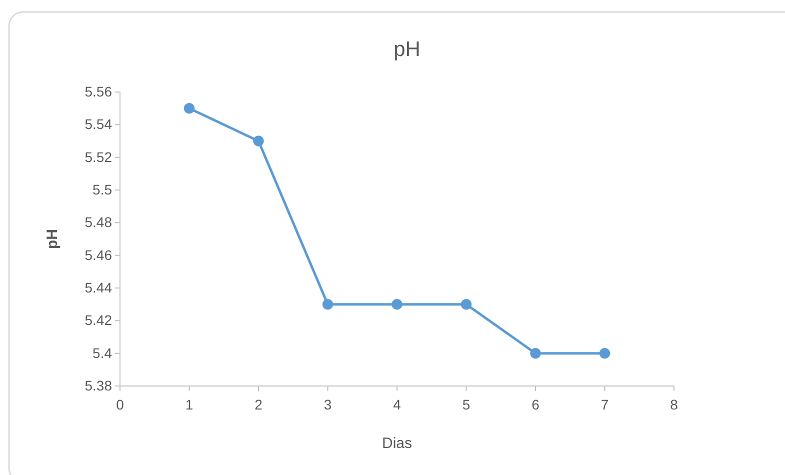 This screenshot has width=785, height=475. Describe the element at coordinates (52, 239) in the screenshot. I see `y-axis-title: pH` at that location.